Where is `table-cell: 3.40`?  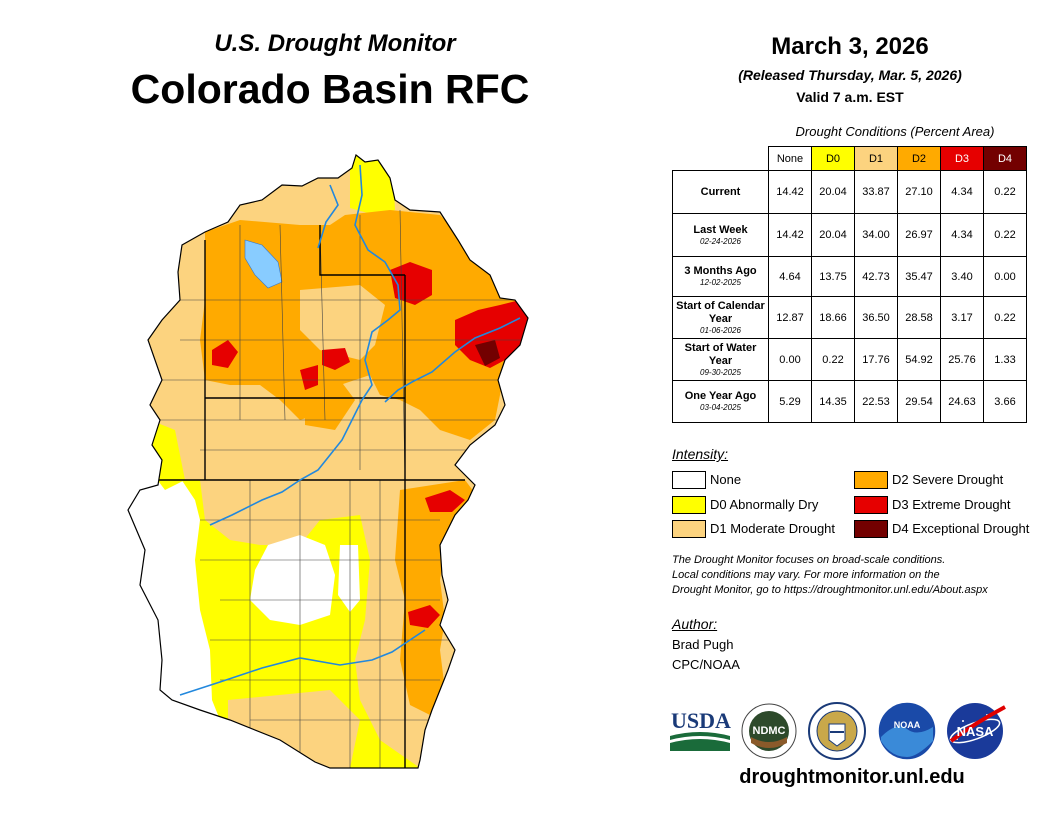
table-cell: 3.40 is located at coordinates (962, 276).